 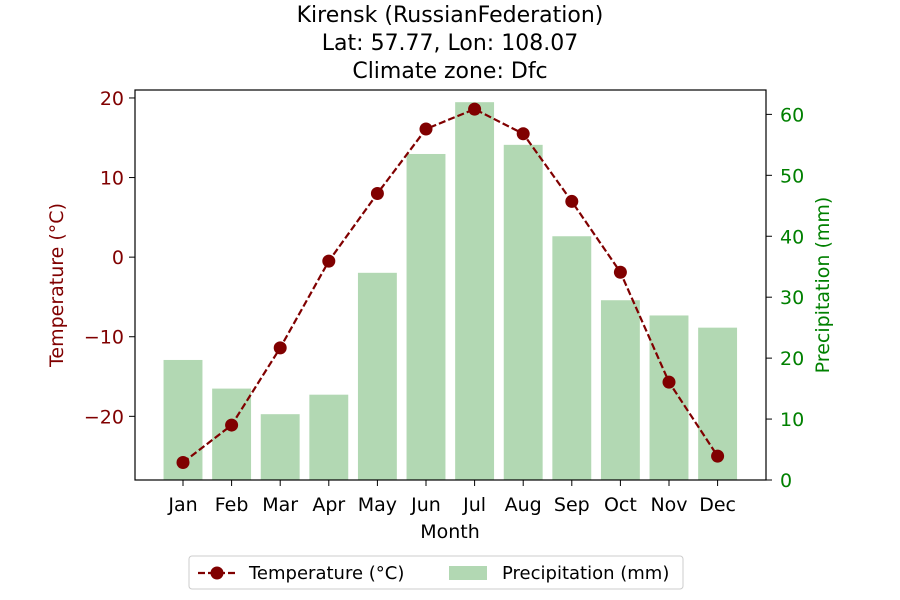 I want to click on temperature-point-feb, so click(x=232, y=425).